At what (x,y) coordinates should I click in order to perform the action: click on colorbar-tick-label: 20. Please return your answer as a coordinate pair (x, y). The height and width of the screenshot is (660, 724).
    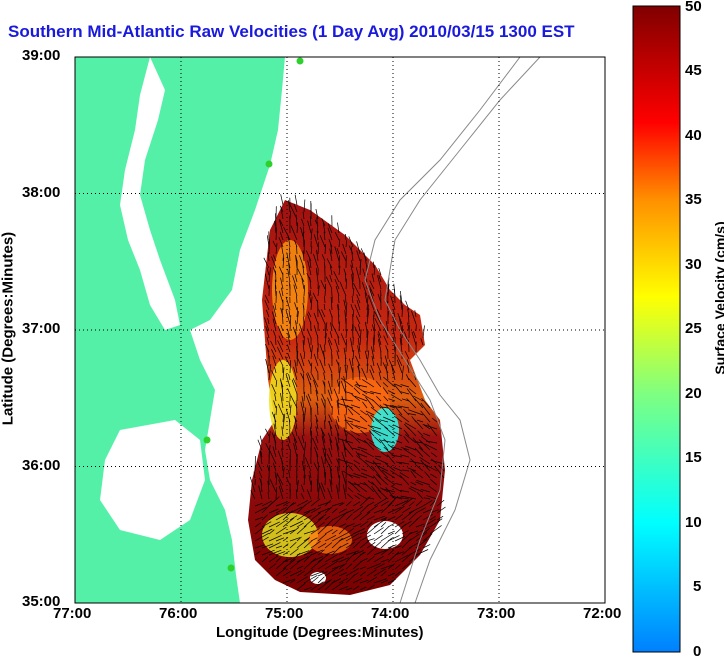
    Looking at the image, I should click on (693, 393).